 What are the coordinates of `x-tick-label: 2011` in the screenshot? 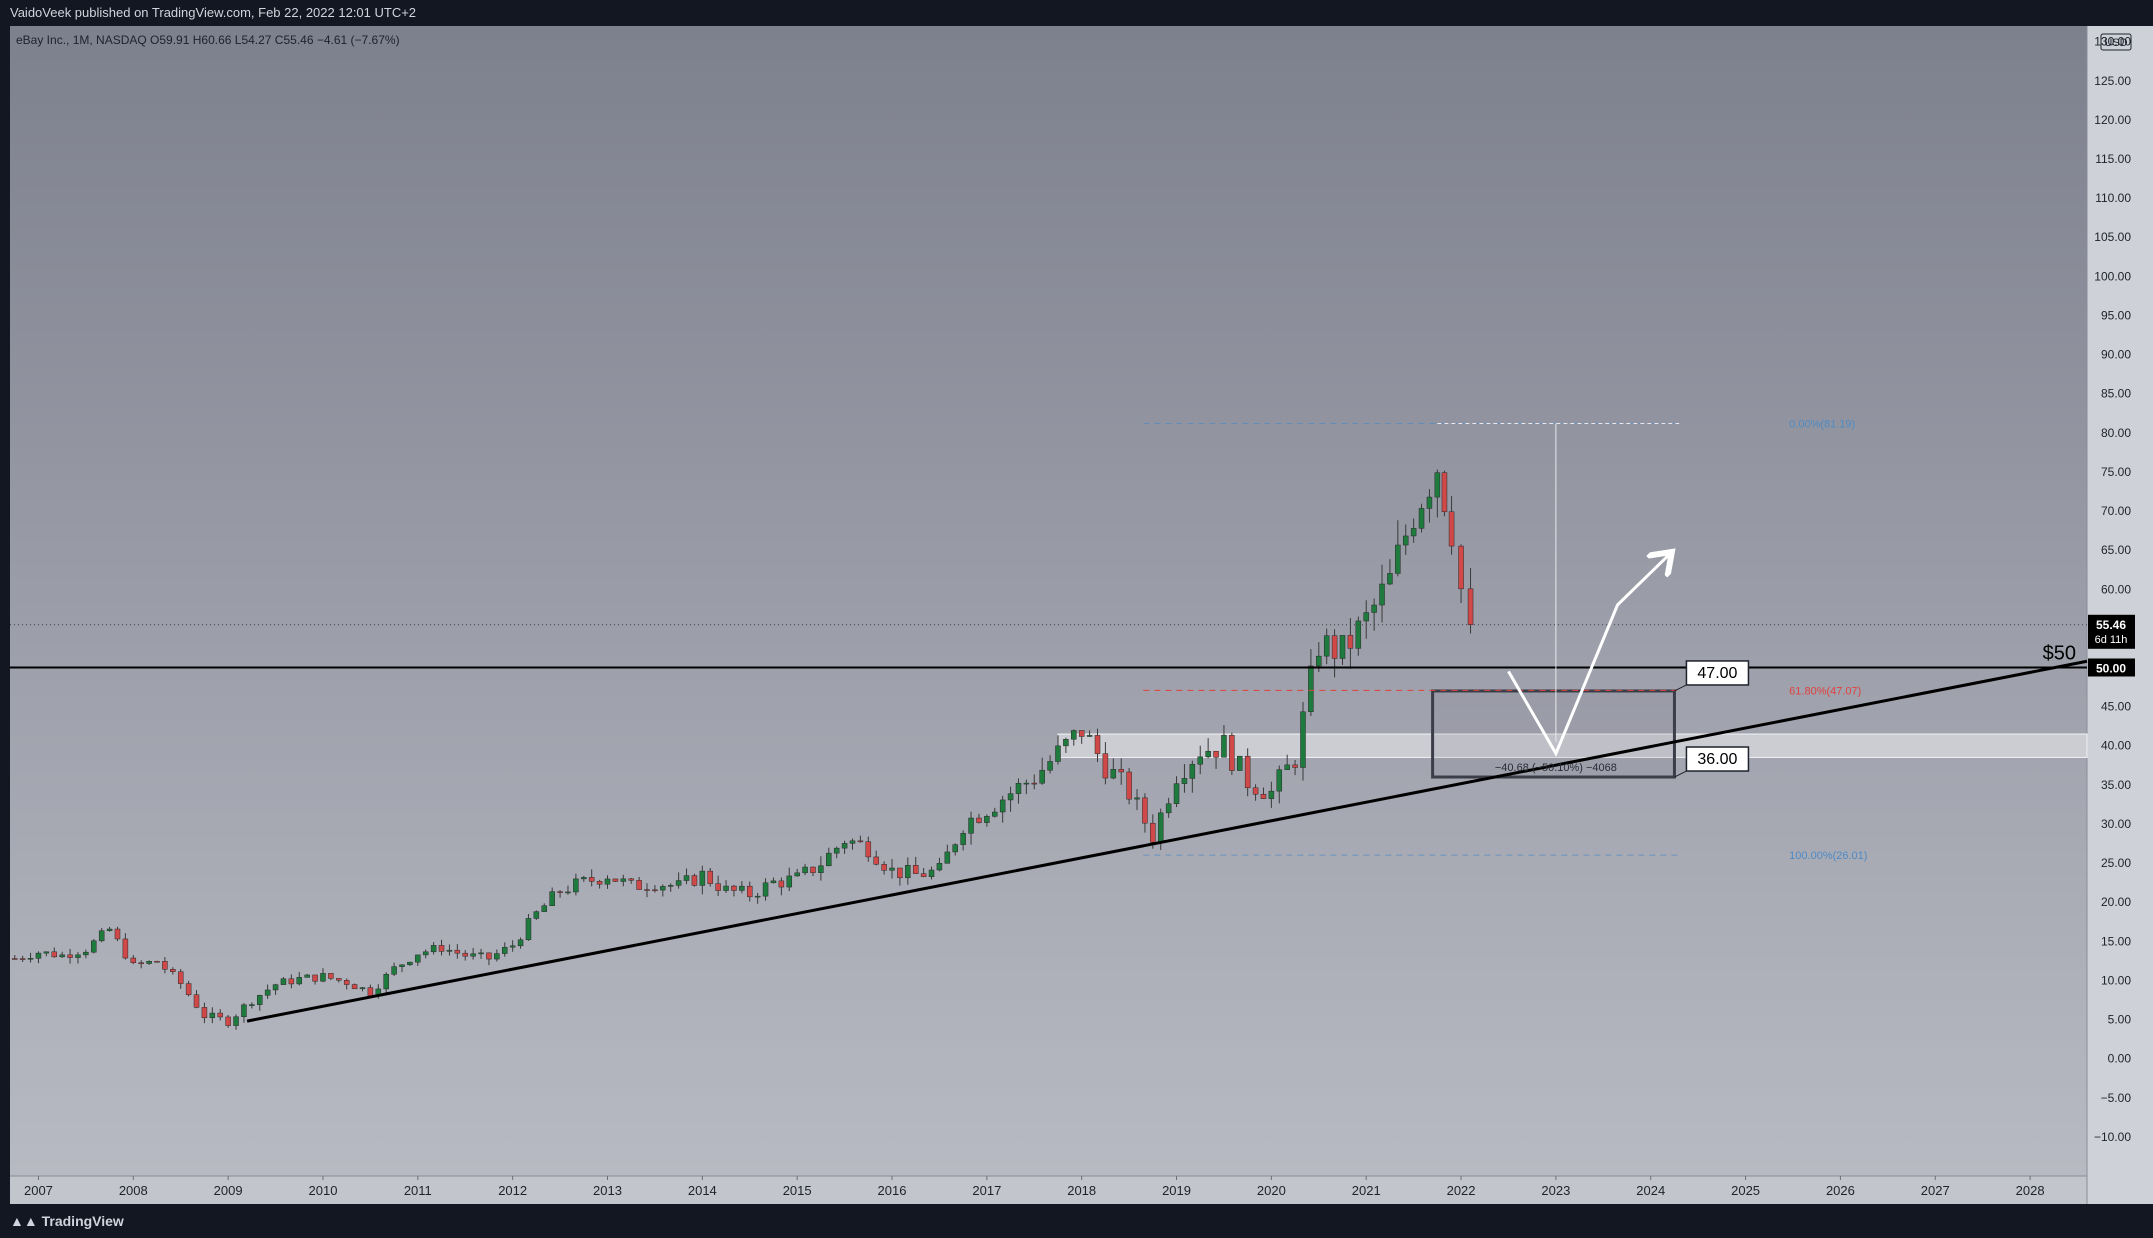 It's located at (418, 1190).